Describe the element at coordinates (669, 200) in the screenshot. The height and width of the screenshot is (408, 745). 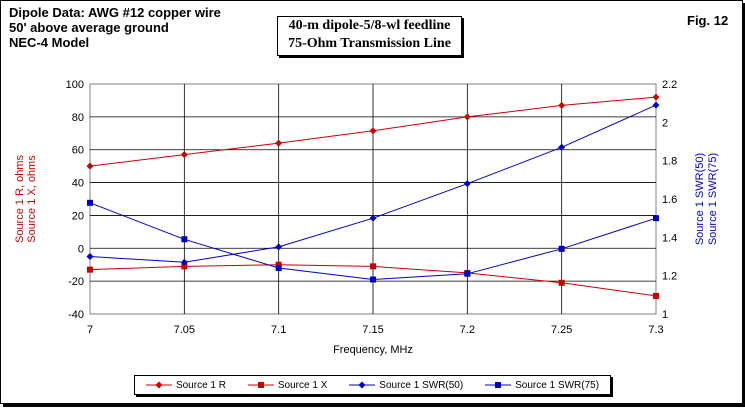
I see `y-right-tick-label: 1.6` at that location.